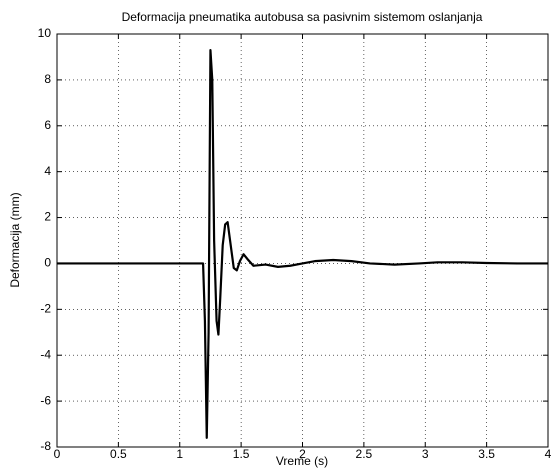 The height and width of the screenshot is (468, 554). What do you see at coordinates (57, 454) in the screenshot?
I see `x-tick-label: 0` at bounding box center [57, 454].